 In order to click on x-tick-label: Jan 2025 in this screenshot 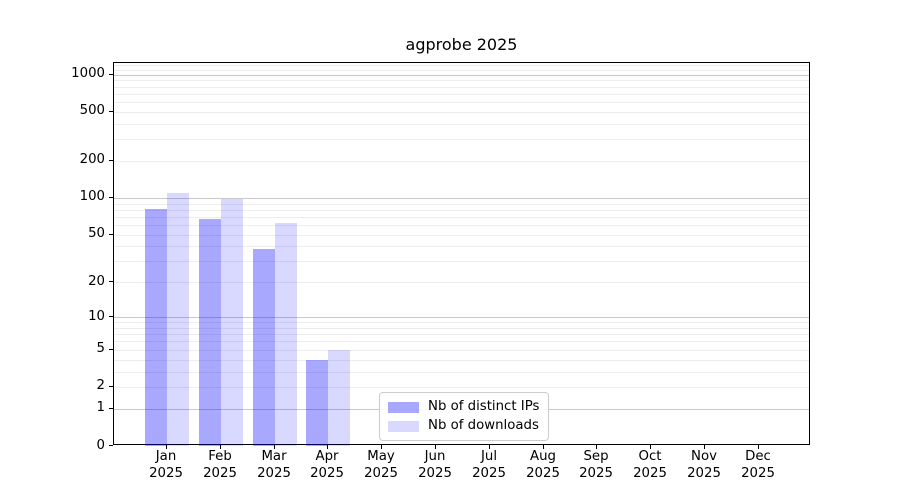, I will do `click(166, 465)`.